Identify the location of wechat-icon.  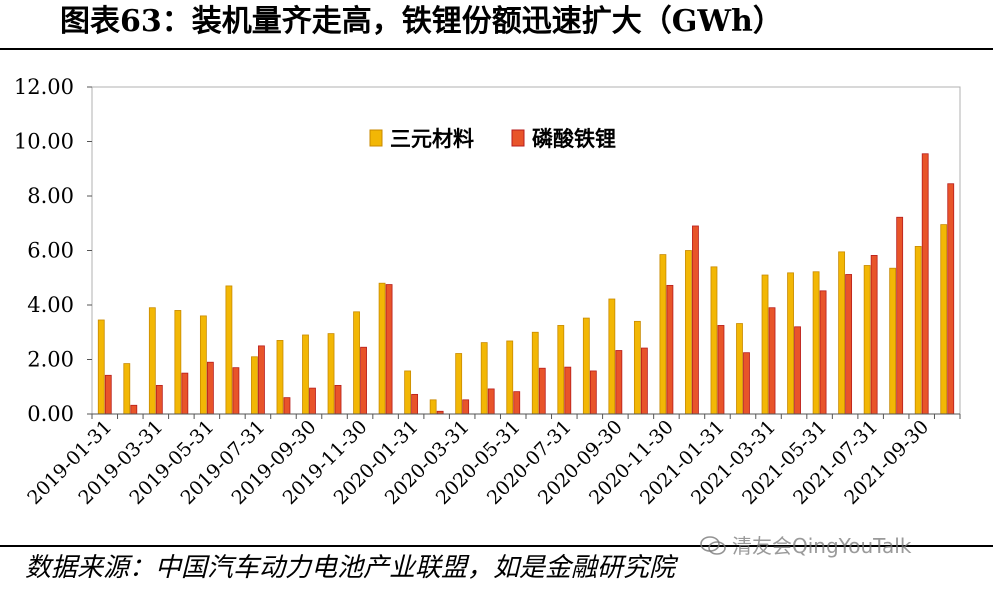
(713, 545).